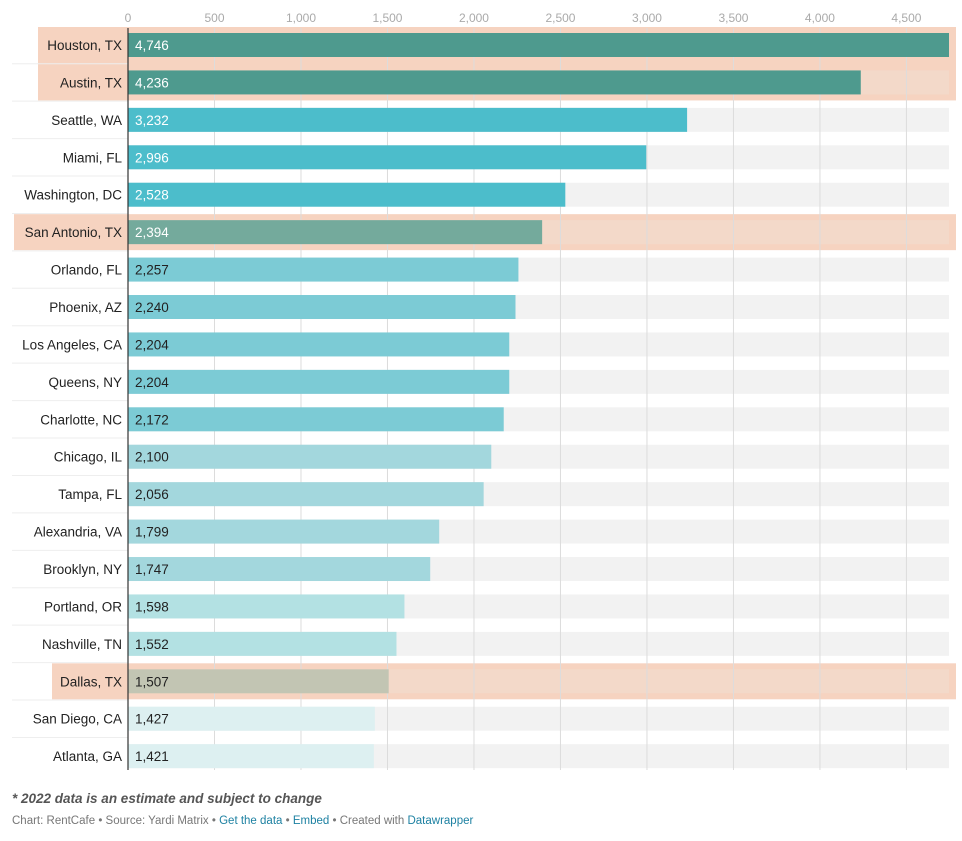 This screenshot has width=962, height=841. Describe the element at coordinates (251, 821) in the screenshot. I see `get-the-data-link: Get the data` at that location.